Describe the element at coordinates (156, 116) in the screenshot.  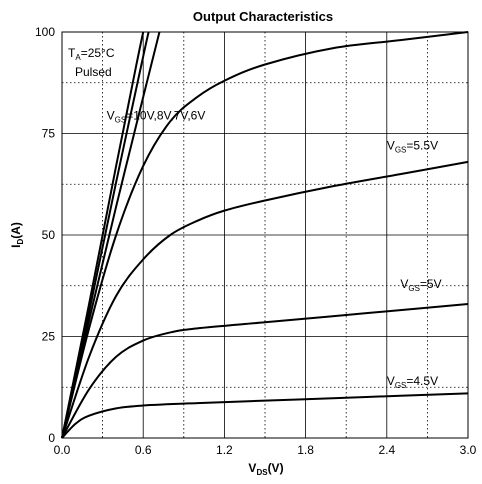
I see `vgs-annotation: VGS=10V,8V,7V,6V` at that location.